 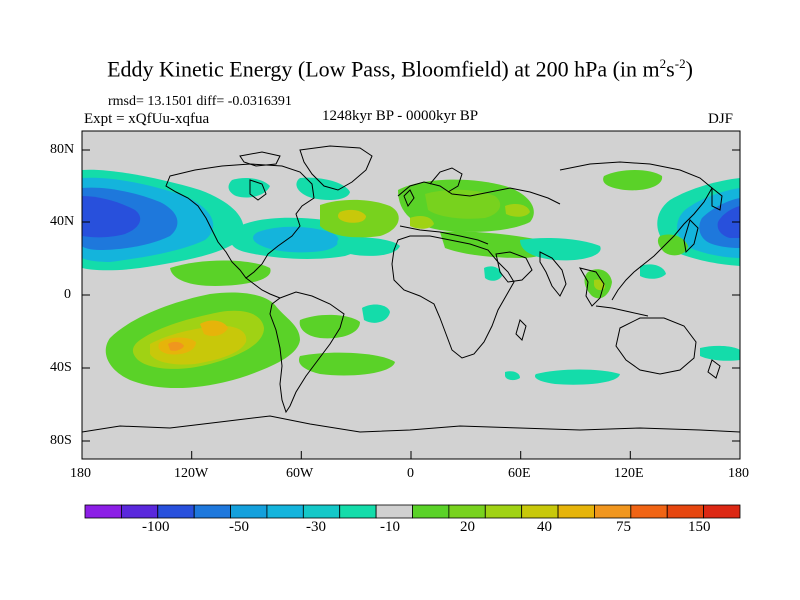 I want to click on colorbar-label-7: 75, so click(x=623, y=527).